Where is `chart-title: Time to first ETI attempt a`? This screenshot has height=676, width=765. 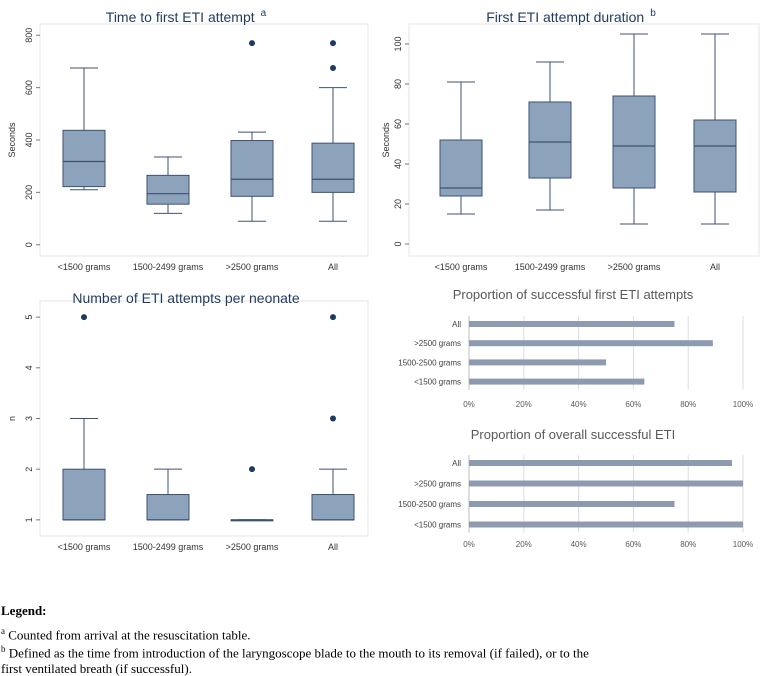
chart-title: Time to first ETI attempt a is located at coordinates (186, 16).